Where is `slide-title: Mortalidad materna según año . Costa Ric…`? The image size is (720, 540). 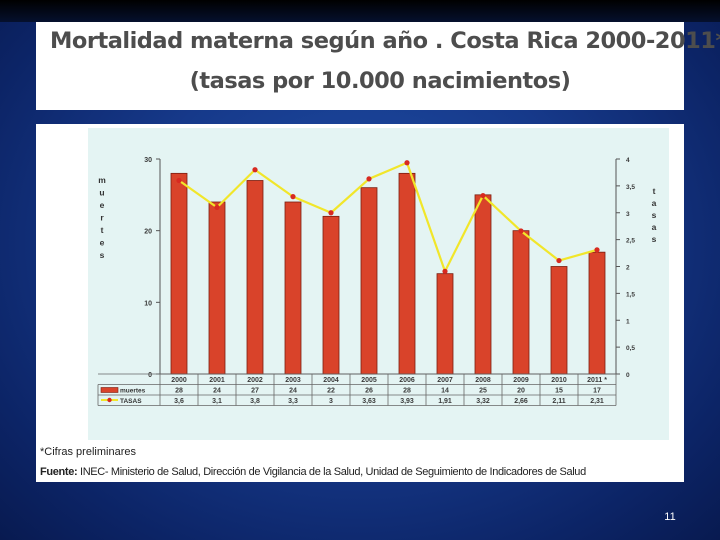 slide-title: Mortalidad materna según año . Costa Ric… is located at coordinates (385, 41).